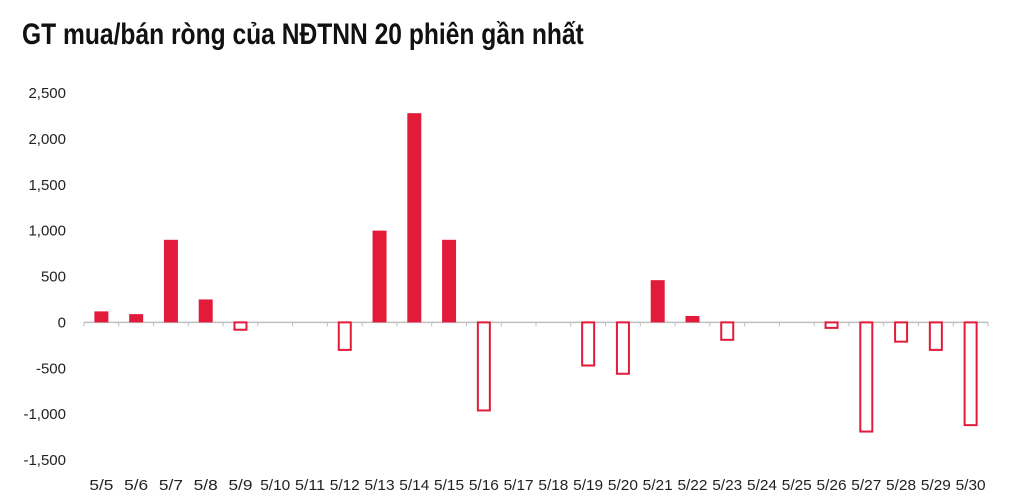  What do you see at coordinates (206, 485) in the screenshot?
I see `x-tick-label: 5/8` at bounding box center [206, 485].